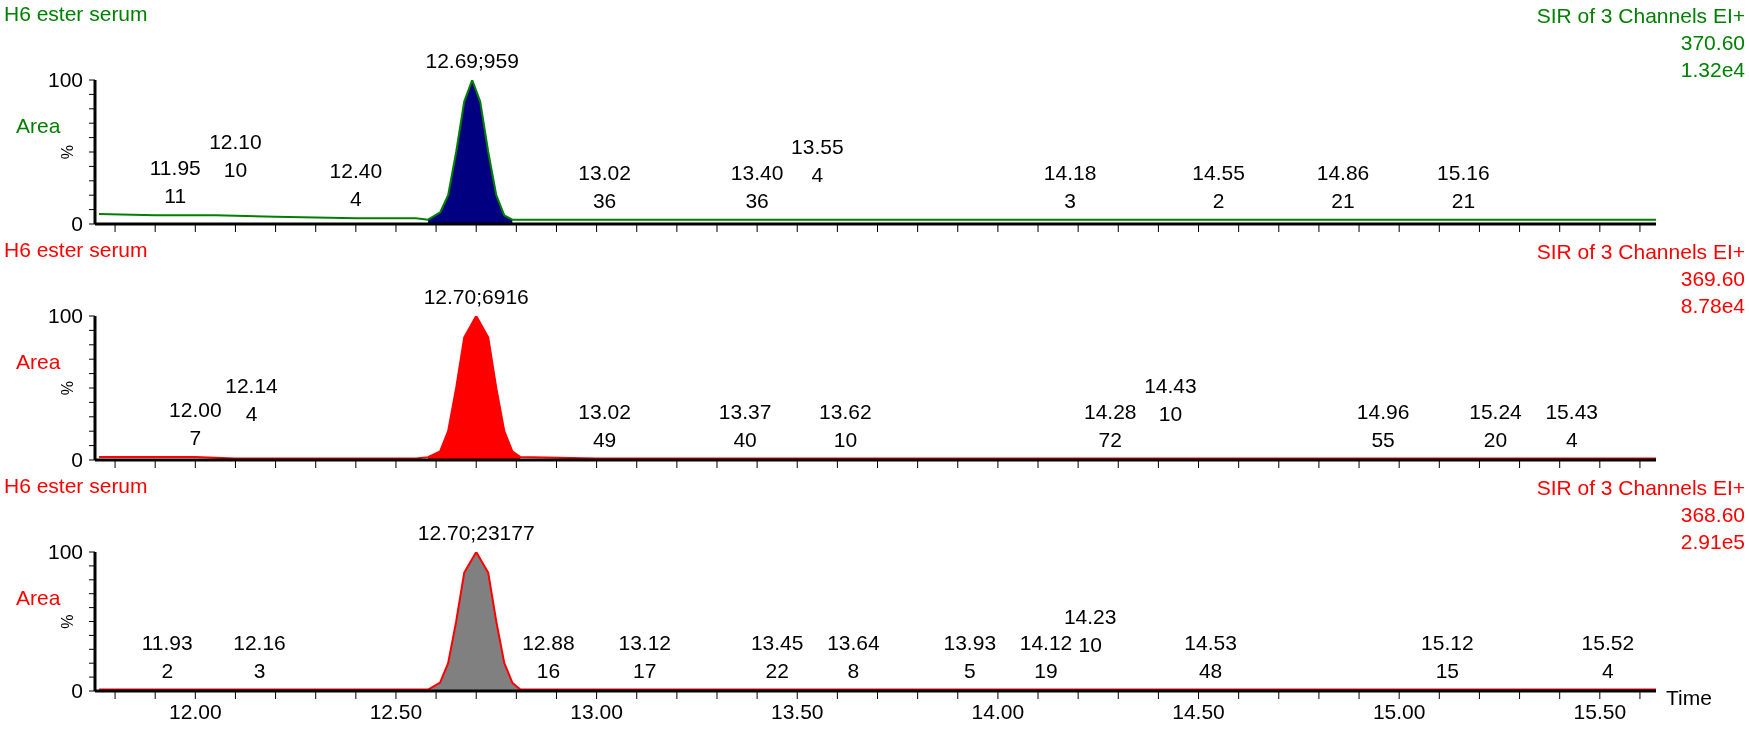 The height and width of the screenshot is (749, 1749). What do you see at coordinates (1712, 43) in the screenshot?
I see `text: 370.60` at bounding box center [1712, 43].